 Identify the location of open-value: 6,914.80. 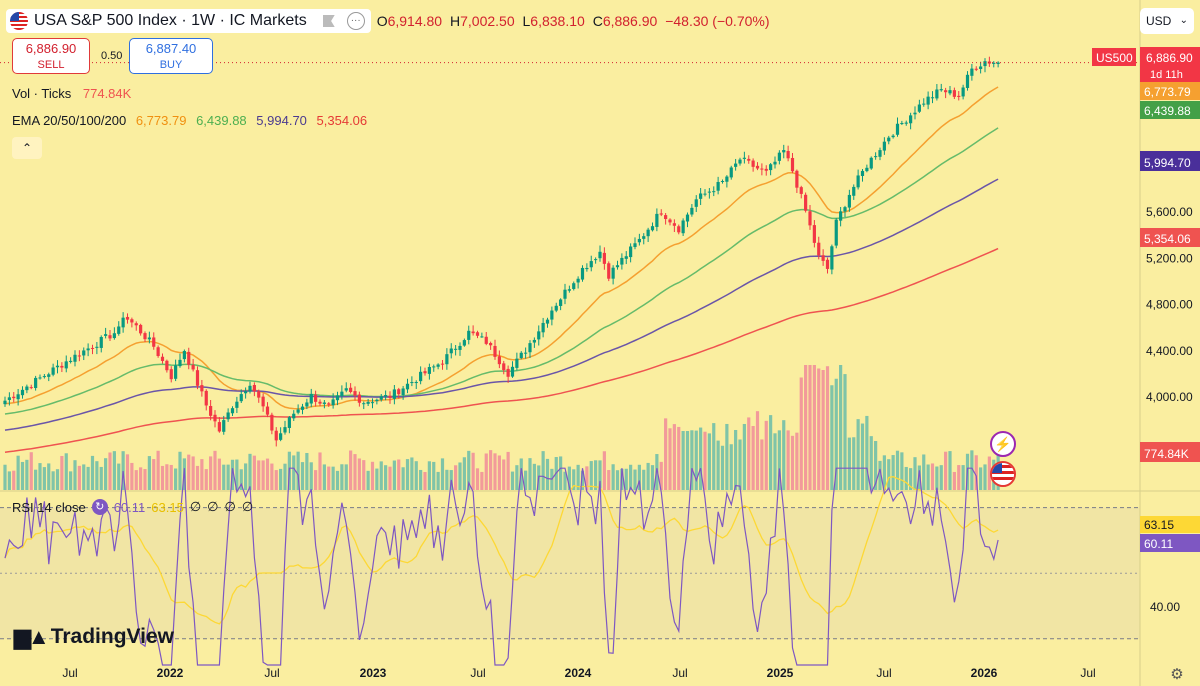
(415, 21).